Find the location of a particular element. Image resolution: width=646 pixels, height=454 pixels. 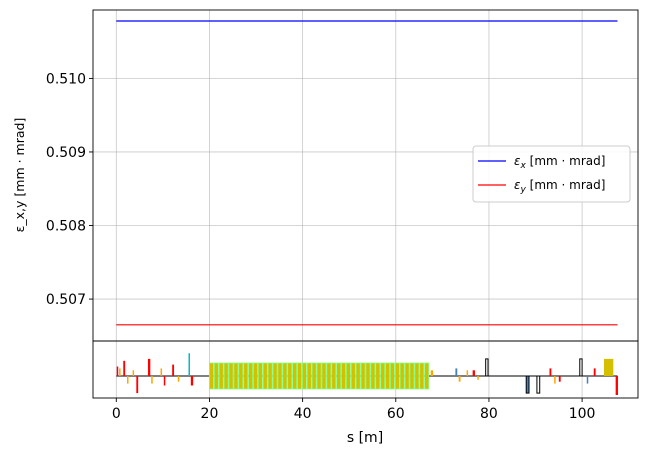

x-tick-label: 0 is located at coordinates (116, 414).